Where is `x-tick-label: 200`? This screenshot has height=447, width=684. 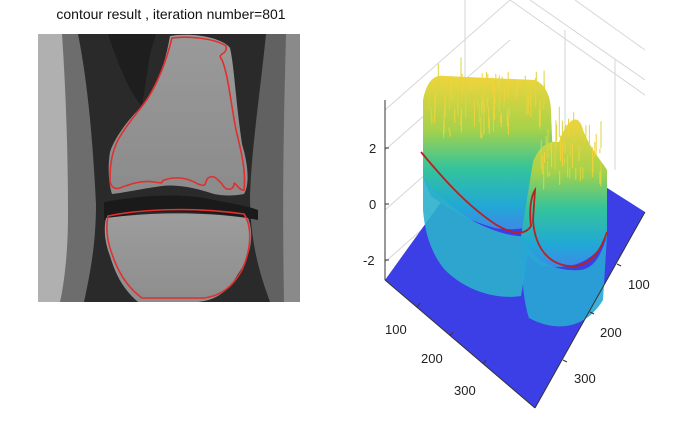
x-tick-label: 200 is located at coordinates (432, 358).